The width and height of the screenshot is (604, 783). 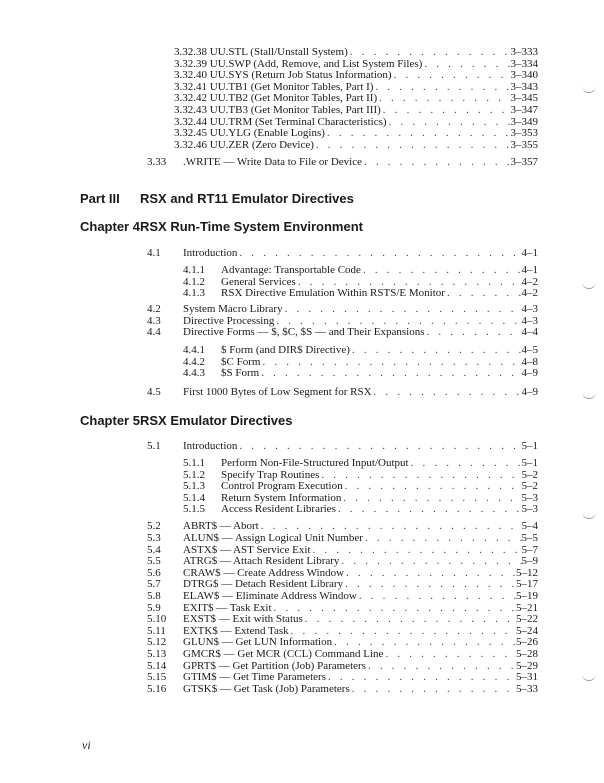 What do you see at coordinates (291, 270) in the screenshot?
I see `entry-title: Advantage: Transportable Code` at bounding box center [291, 270].